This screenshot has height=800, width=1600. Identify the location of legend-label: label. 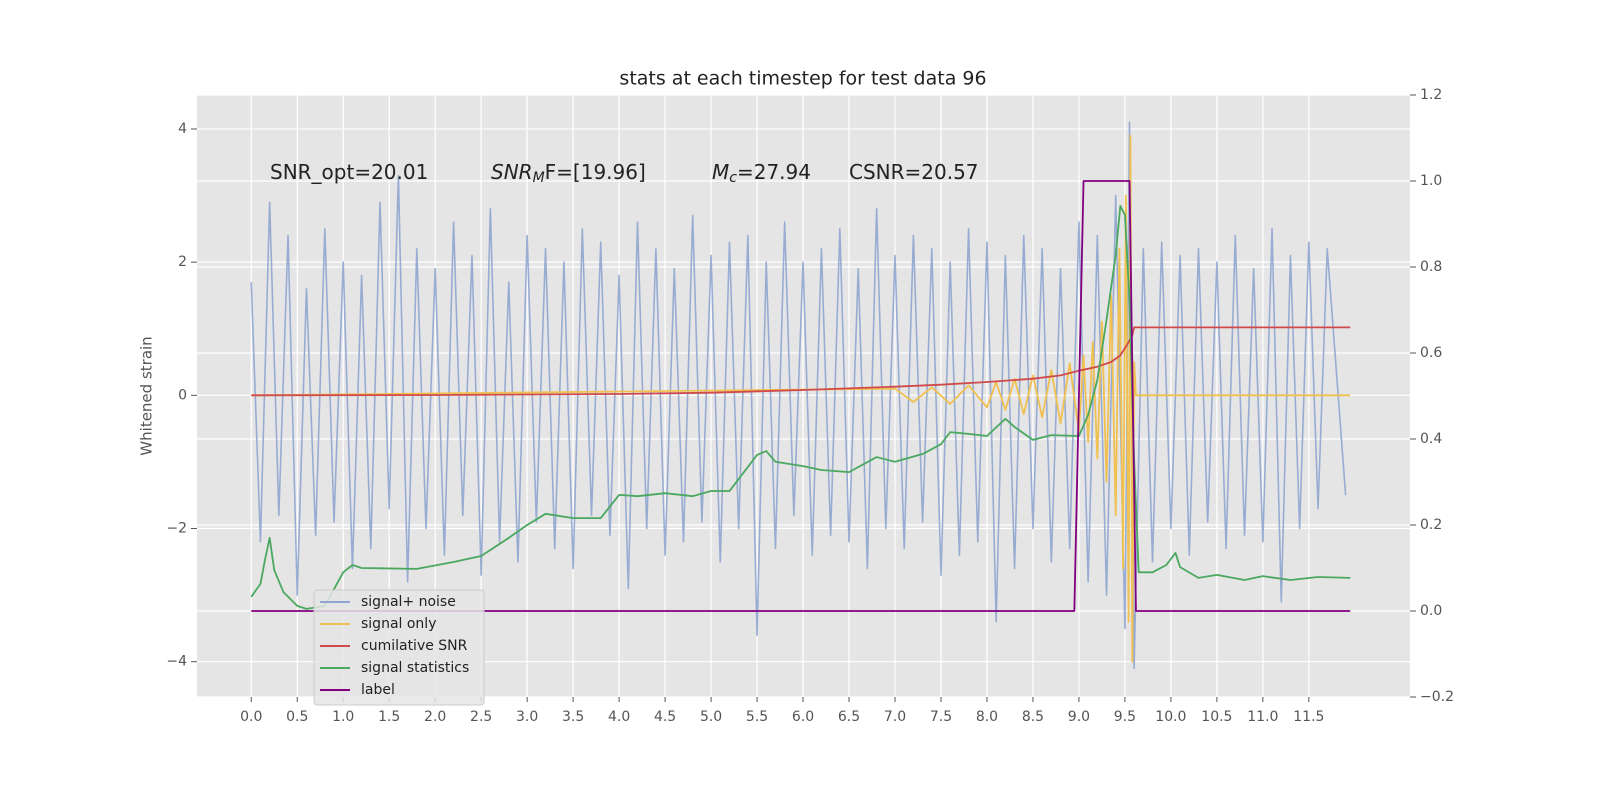
(378, 690).